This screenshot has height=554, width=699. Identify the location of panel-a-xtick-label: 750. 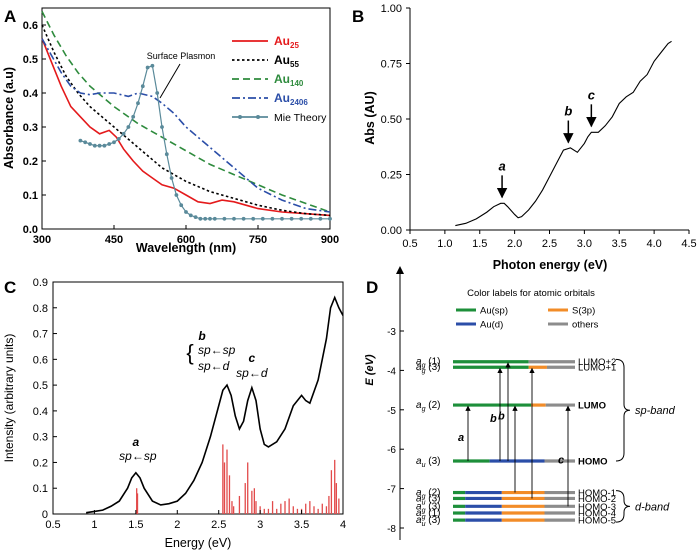
(258, 240).